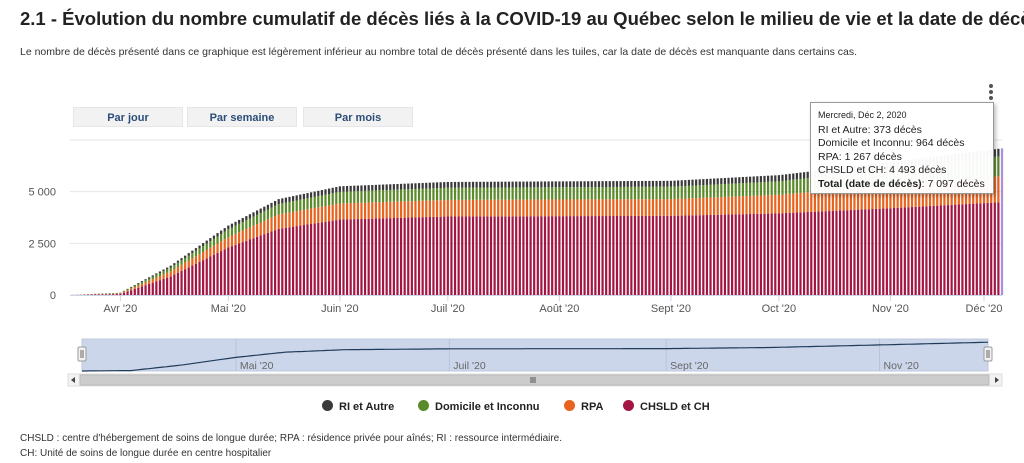 The image size is (1024, 463). I want to click on legend-item-ri: RI et Autre, so click(358, 406).